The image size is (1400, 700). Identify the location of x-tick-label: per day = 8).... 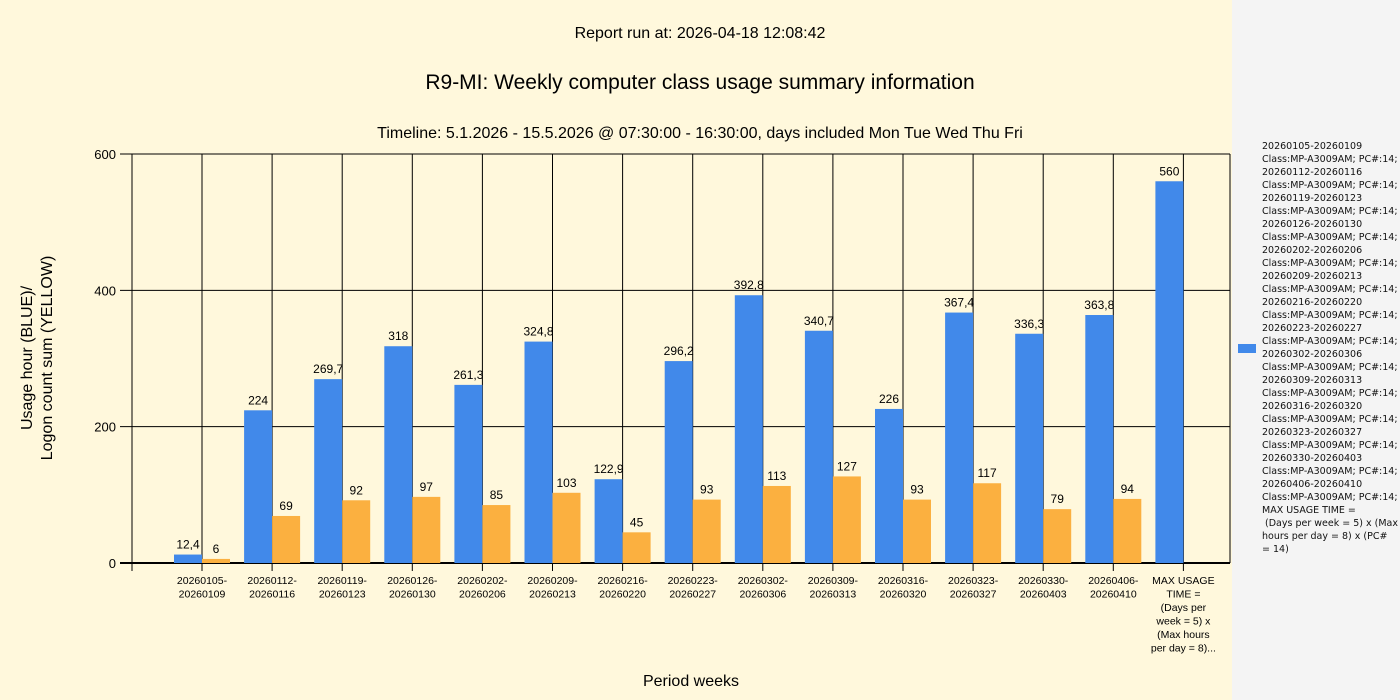
(1183, 649).